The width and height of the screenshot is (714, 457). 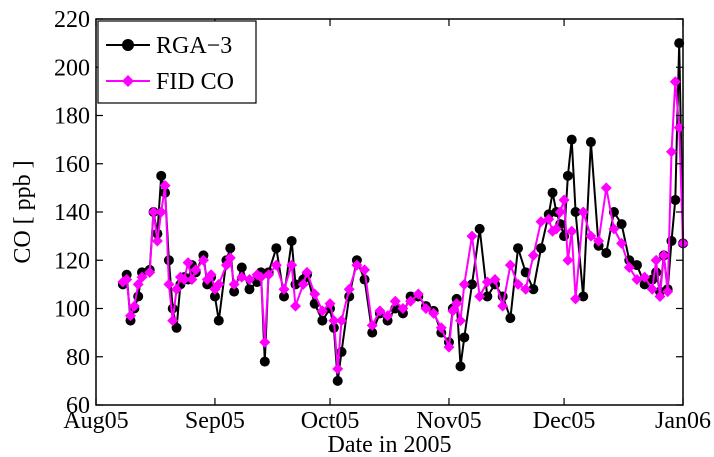 I want to click on legend: RGA−3 FID CO, so click(x=177, y=62).